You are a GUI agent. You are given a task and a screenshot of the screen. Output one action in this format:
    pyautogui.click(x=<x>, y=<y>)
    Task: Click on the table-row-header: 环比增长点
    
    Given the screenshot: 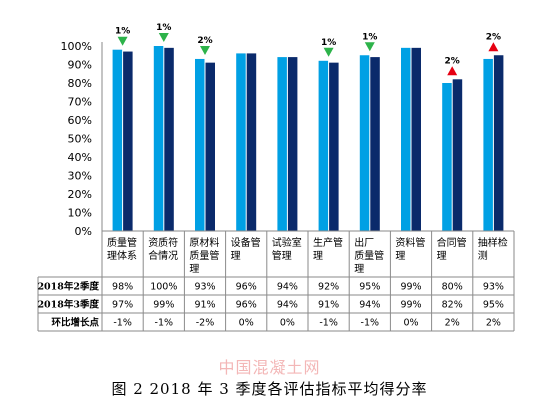 What is the action you would take?
    pyautogui.click(x=75, y=323)
    